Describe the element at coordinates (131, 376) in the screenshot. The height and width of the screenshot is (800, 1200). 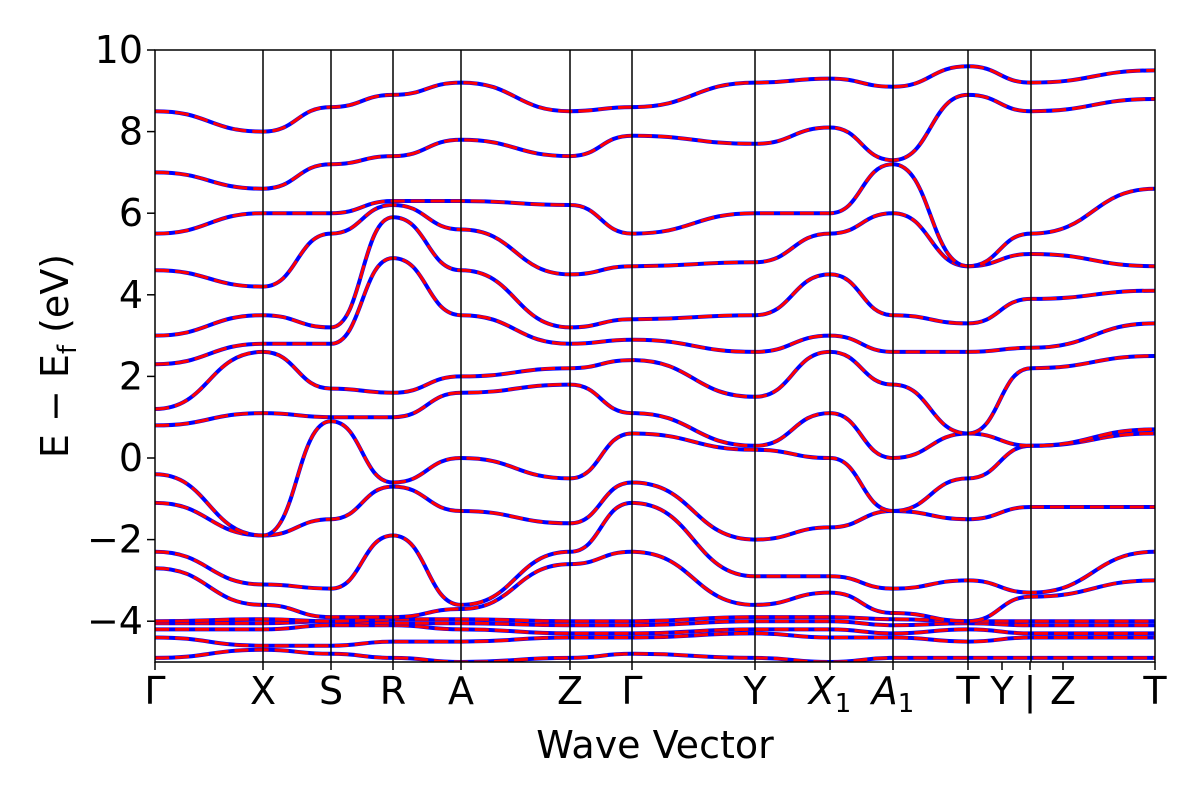
I see `y-tick-label-3: 2` at that location.